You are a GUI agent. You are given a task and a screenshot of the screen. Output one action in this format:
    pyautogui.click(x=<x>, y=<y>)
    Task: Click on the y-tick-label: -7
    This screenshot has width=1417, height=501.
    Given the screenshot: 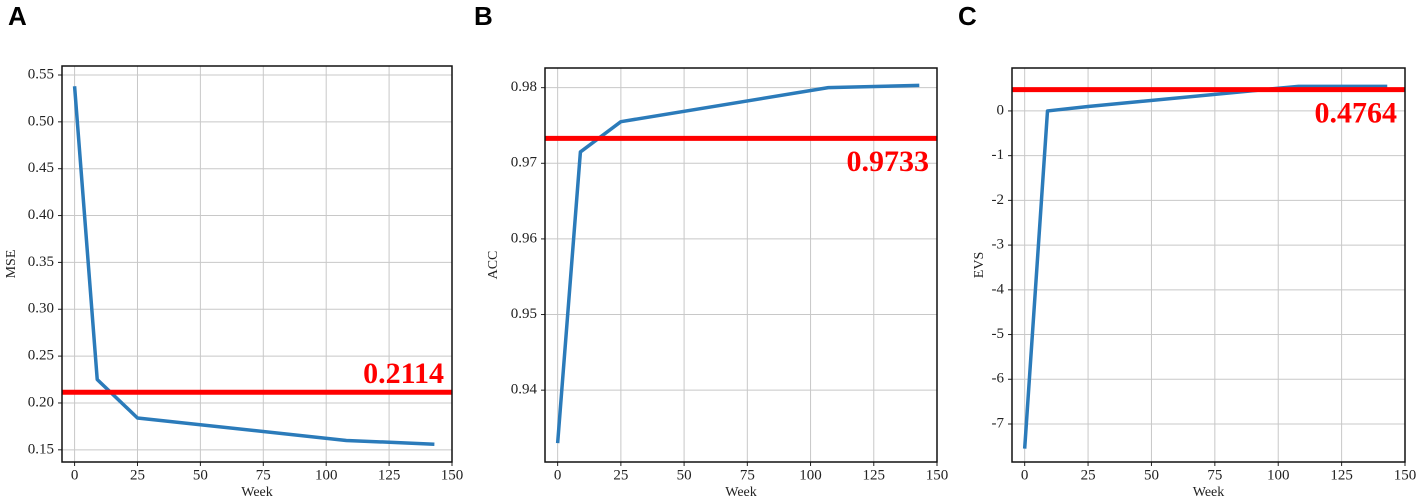 What is the action you would take?
    pyautogui.click(x=998, y=423)
    